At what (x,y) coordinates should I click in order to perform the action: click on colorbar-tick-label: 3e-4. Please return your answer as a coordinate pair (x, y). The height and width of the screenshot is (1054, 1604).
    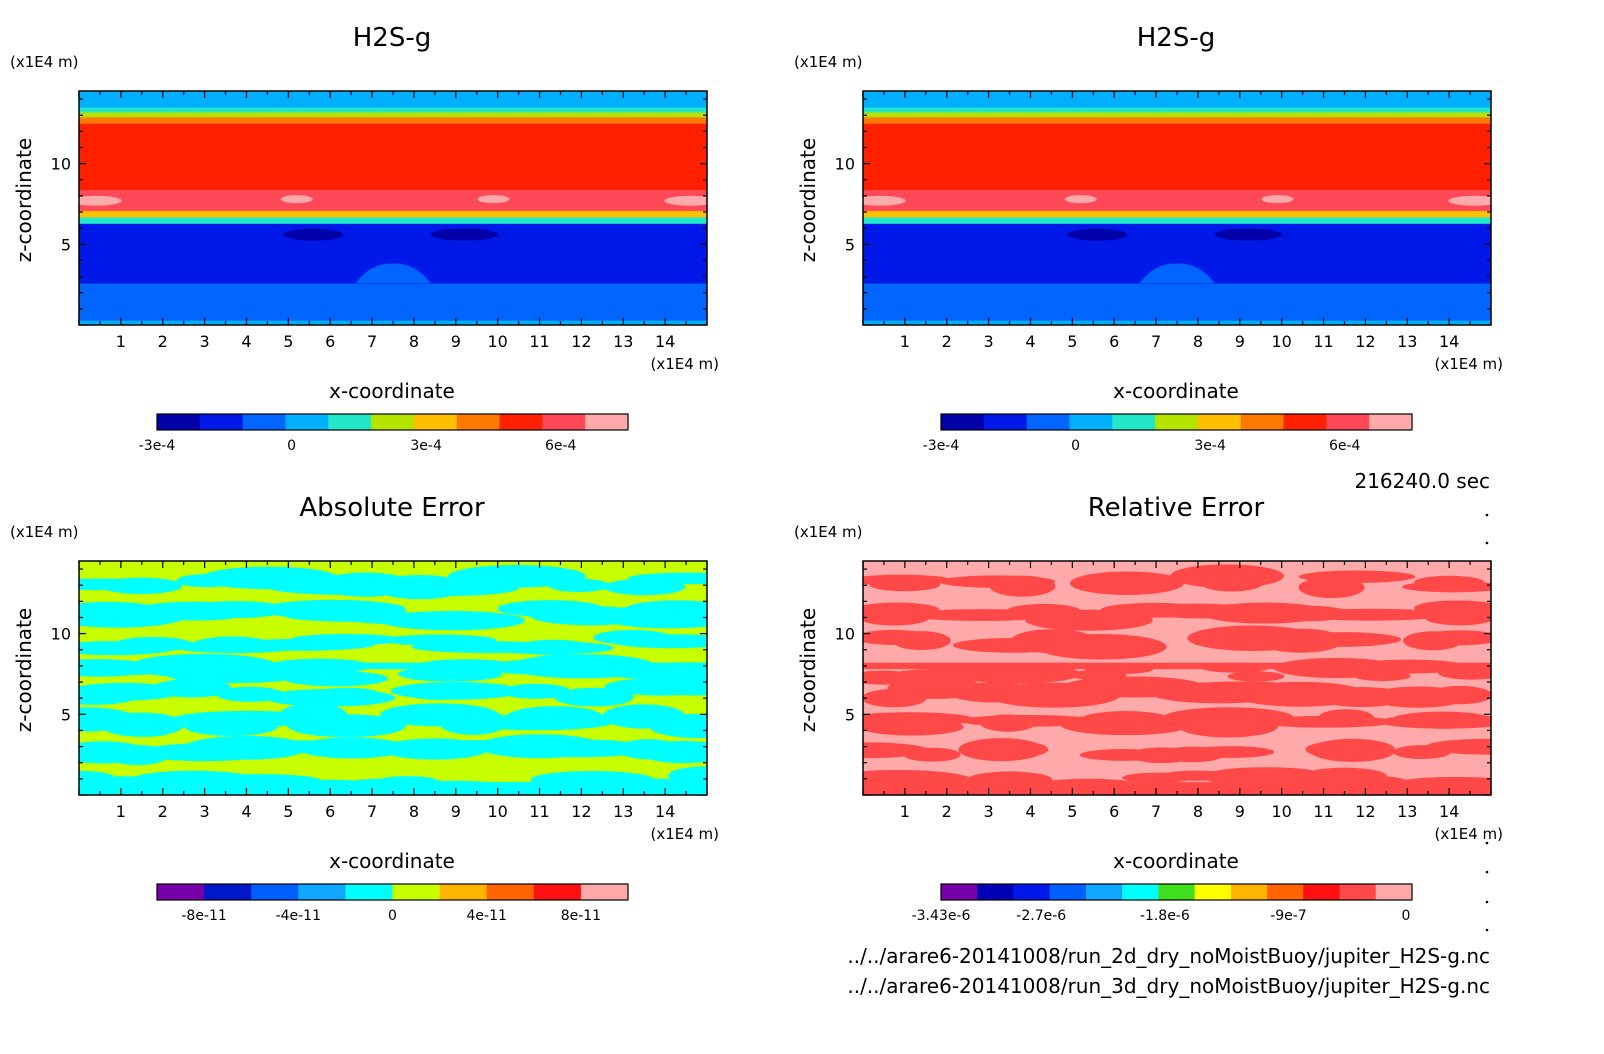
    Looking at the image, I should click on (1210, 446).